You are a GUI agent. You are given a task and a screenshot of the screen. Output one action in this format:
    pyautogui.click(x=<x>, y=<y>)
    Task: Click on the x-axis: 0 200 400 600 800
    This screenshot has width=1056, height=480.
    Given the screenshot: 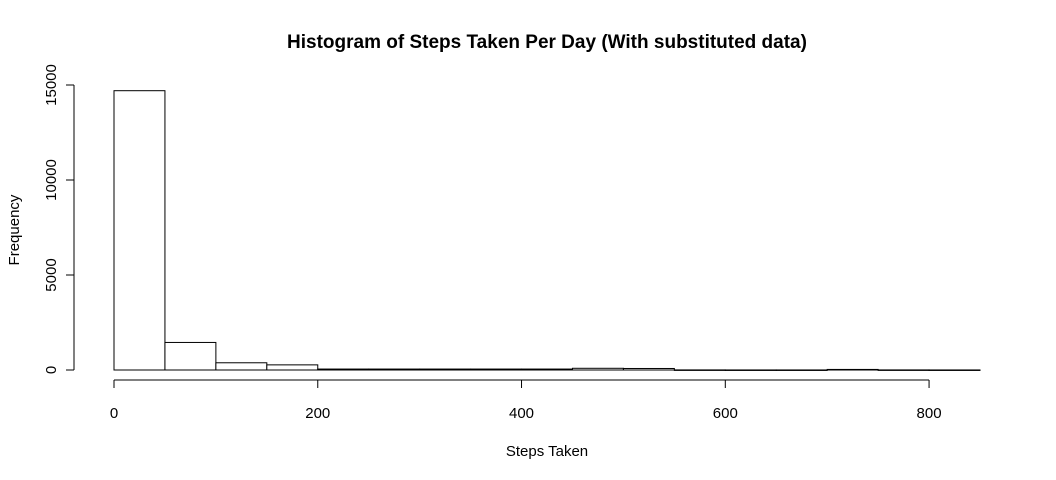 What is the action you would take?
    pyautogui.click(x=526, y=400)
    